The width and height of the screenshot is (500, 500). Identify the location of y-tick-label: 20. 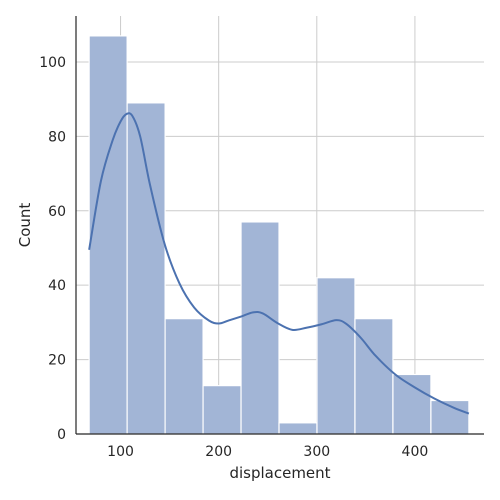
(57, 361).